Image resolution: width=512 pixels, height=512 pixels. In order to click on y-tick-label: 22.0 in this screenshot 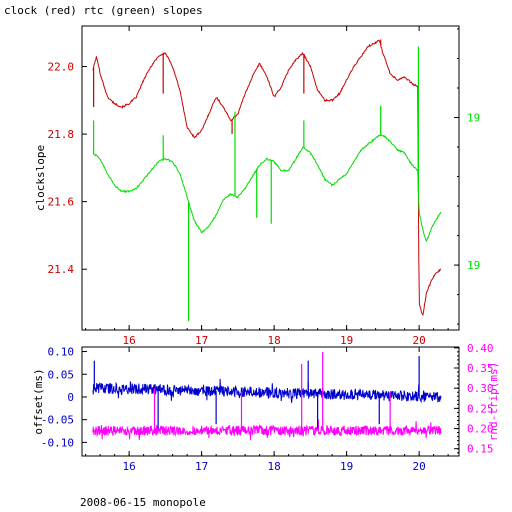, I will do `click(61, 67)`.